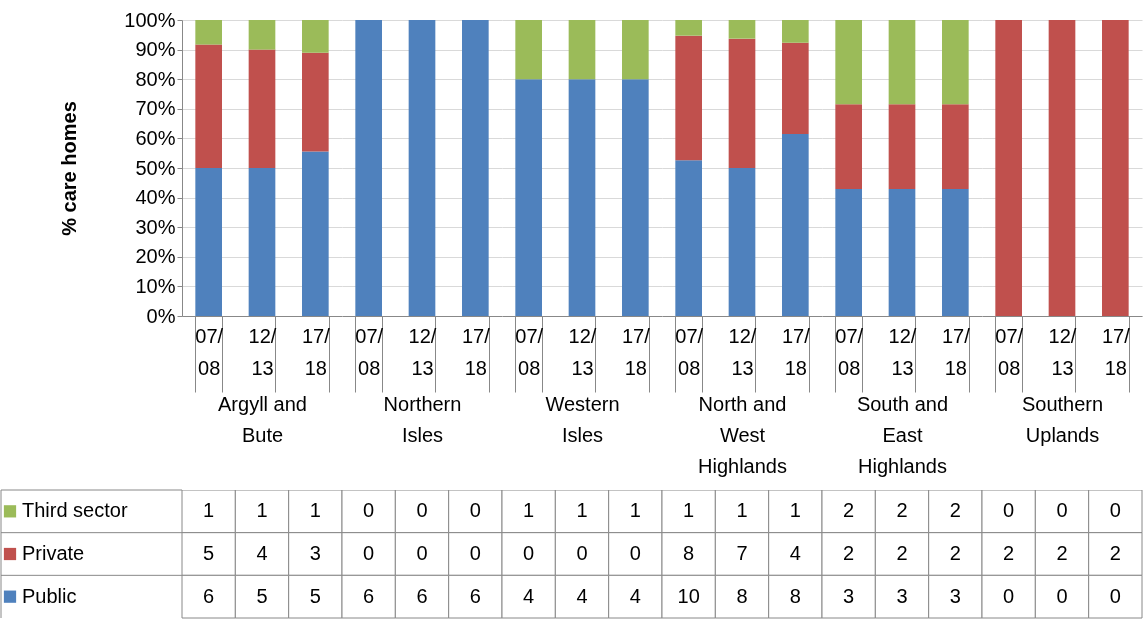 Image resolution: width=1143 pixels, height=619 pixels. What do you see at coordinates (262, 419) in the screenshot?
I see `x-axis-title: Argyll and Bute` at bounding box center [262, 419].